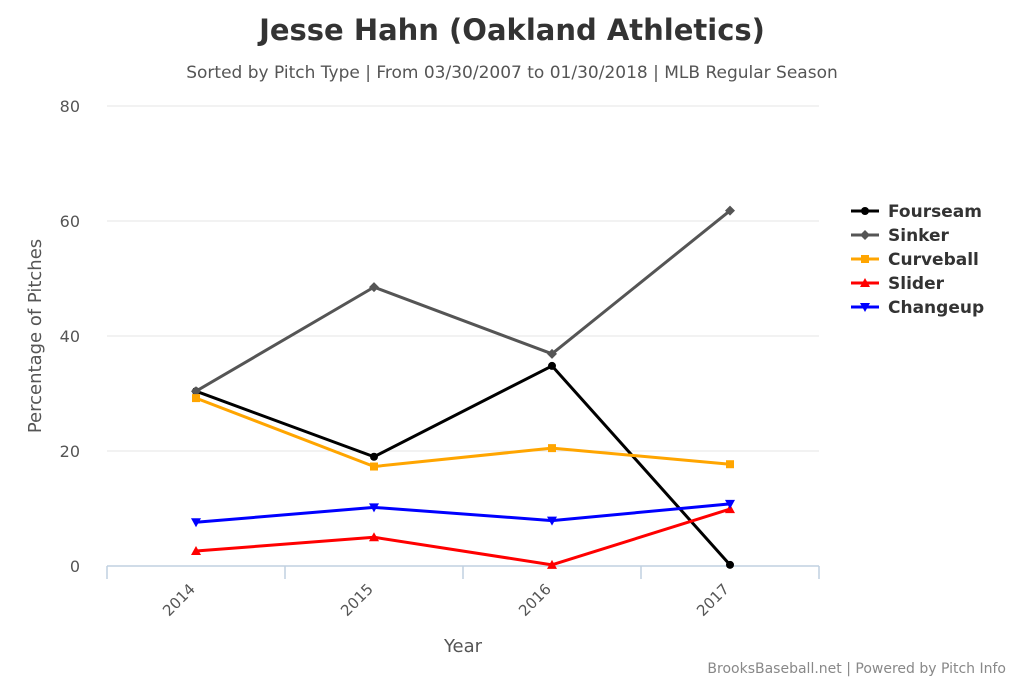  What do you see at coordinates (535, 600) in the screenshot?
I see `x-tick-label: 2016` at bounding box center [535, 600].